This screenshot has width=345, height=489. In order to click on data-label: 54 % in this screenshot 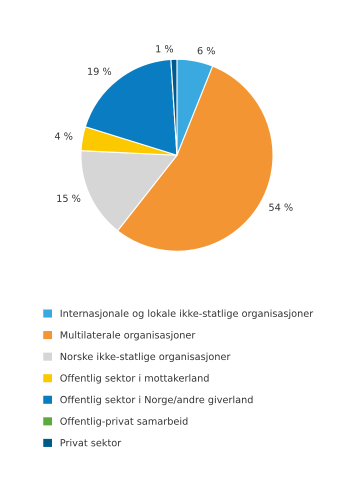, I will do `click(281, 207)`.